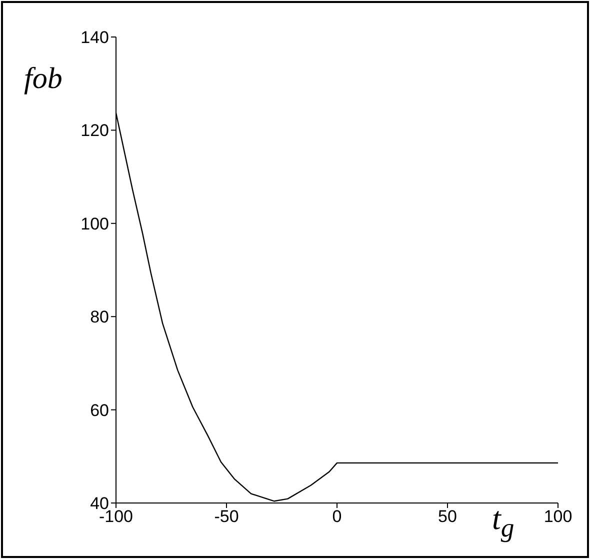  I want to click on y-axis-title: fob, so click(43, 79).